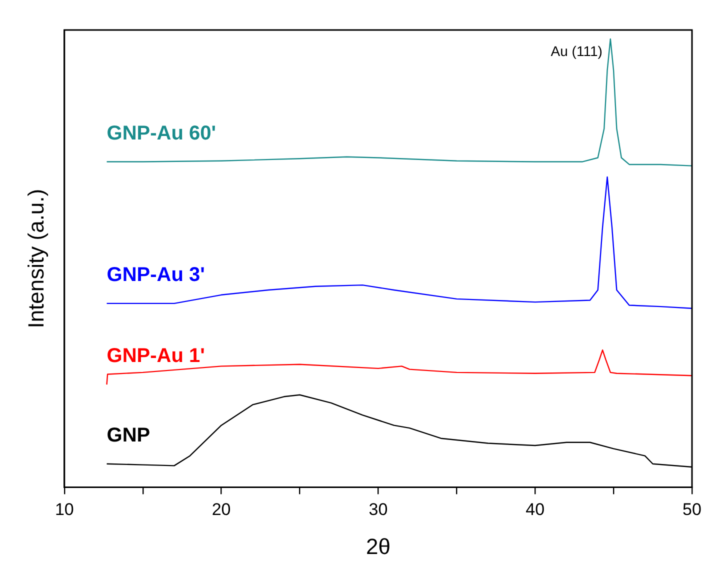  What do you see at coordinates (378, 546) in the screenshot?
I see `x-axis-title: 2θ` at bounding box center [378, 546].